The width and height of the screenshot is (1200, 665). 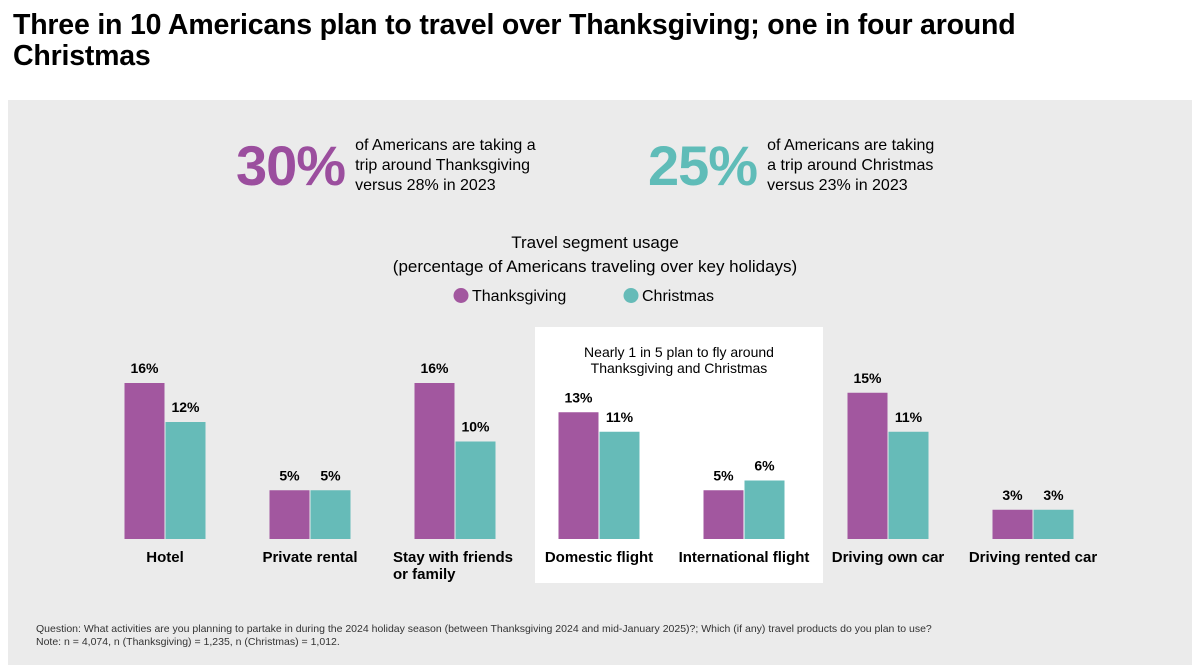 I want to click on christmas-stat-line-1: of Americans are taking, so click(x=851, y=145).